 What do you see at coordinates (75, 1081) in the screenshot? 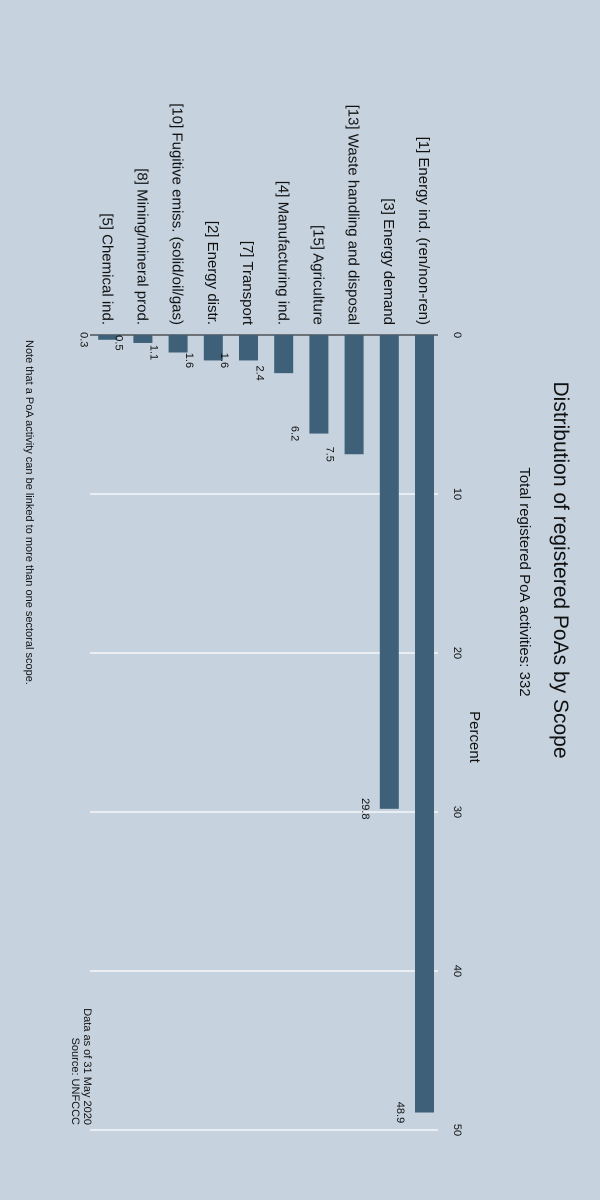
I see `data-source: Source: UNFCCC` at bounding box center [75, 1081].